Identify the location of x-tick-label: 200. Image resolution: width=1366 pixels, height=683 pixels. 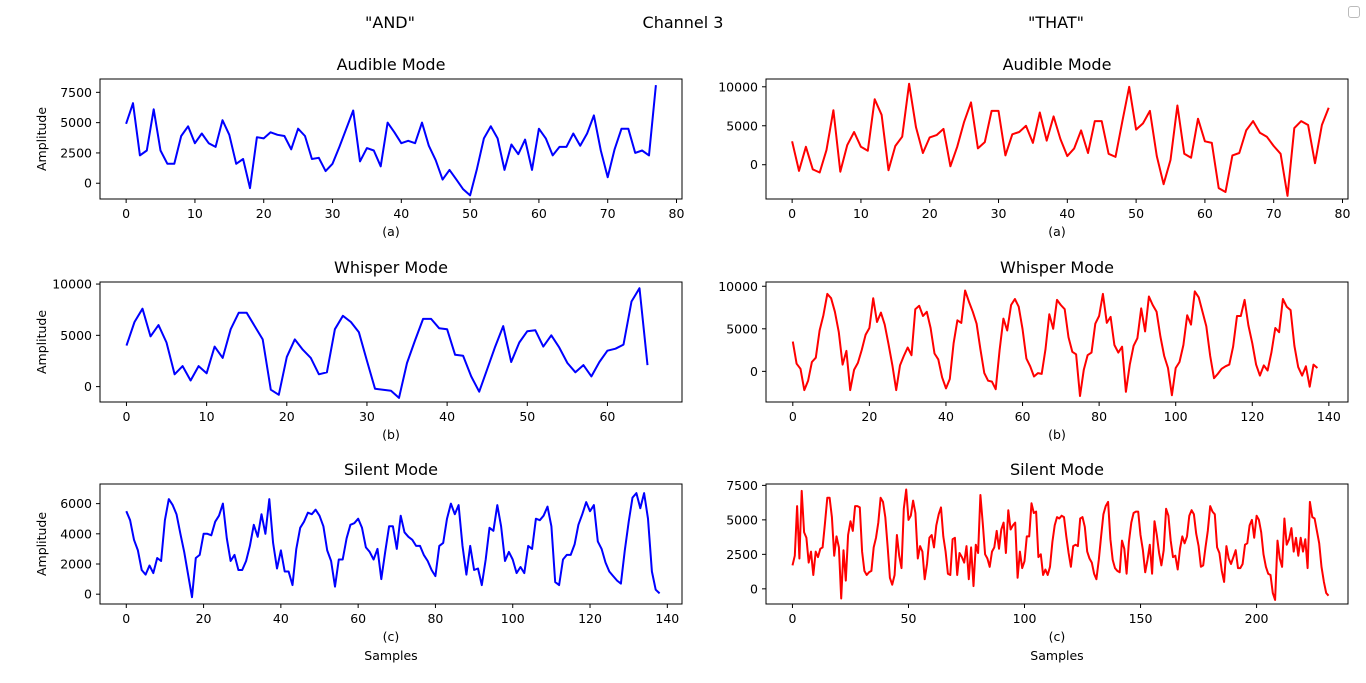
(1257, 618).